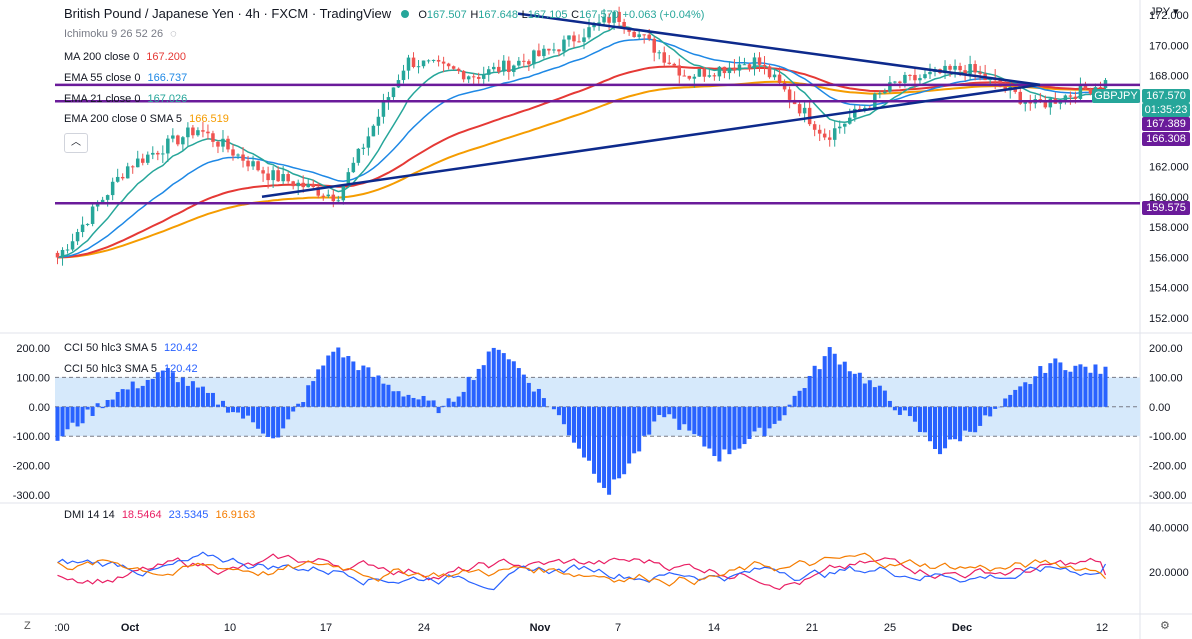 The image size is (1192, 639). I want to click on settings-gear-icon: ⚙, so click(1165, 626).